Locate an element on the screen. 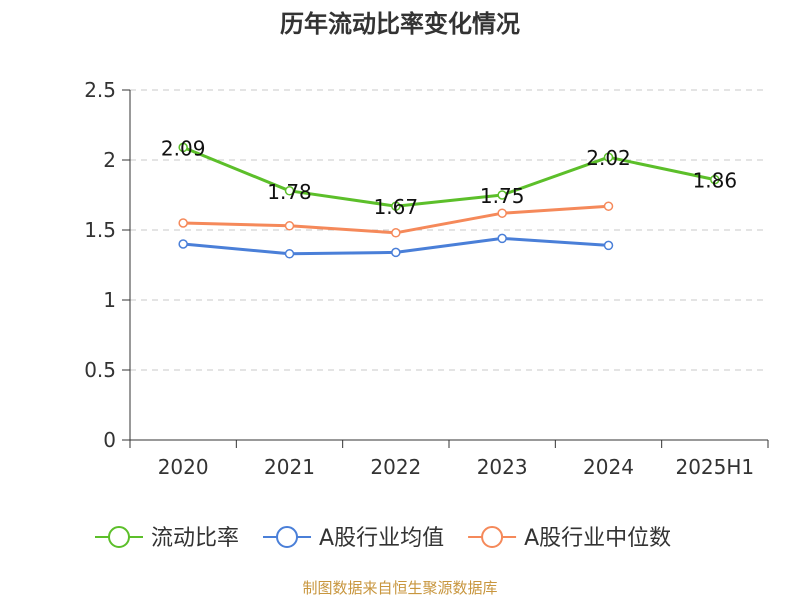 The height and width of the screenshot is (600, 800). legend-item: 流动比率 is located at coordinates (167, 538).